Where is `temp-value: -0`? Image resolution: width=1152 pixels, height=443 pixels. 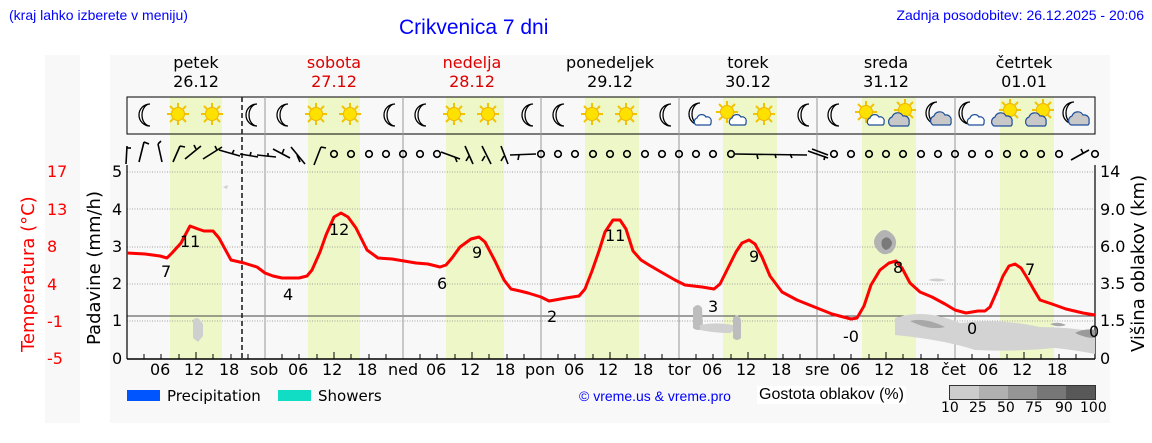
temp-value: -0 is located at coordinates (851, 336).